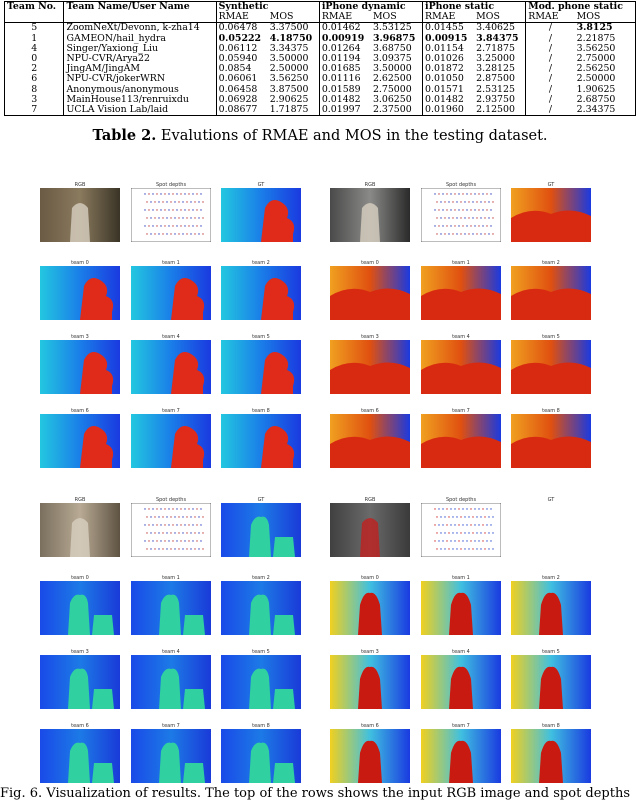 This screenshot has height=801, width=640. What do you see at coordinates (444, 69) in the screenshot?
I see `cell-st-rmae: 0.01872` at bounding box center [444, 69].